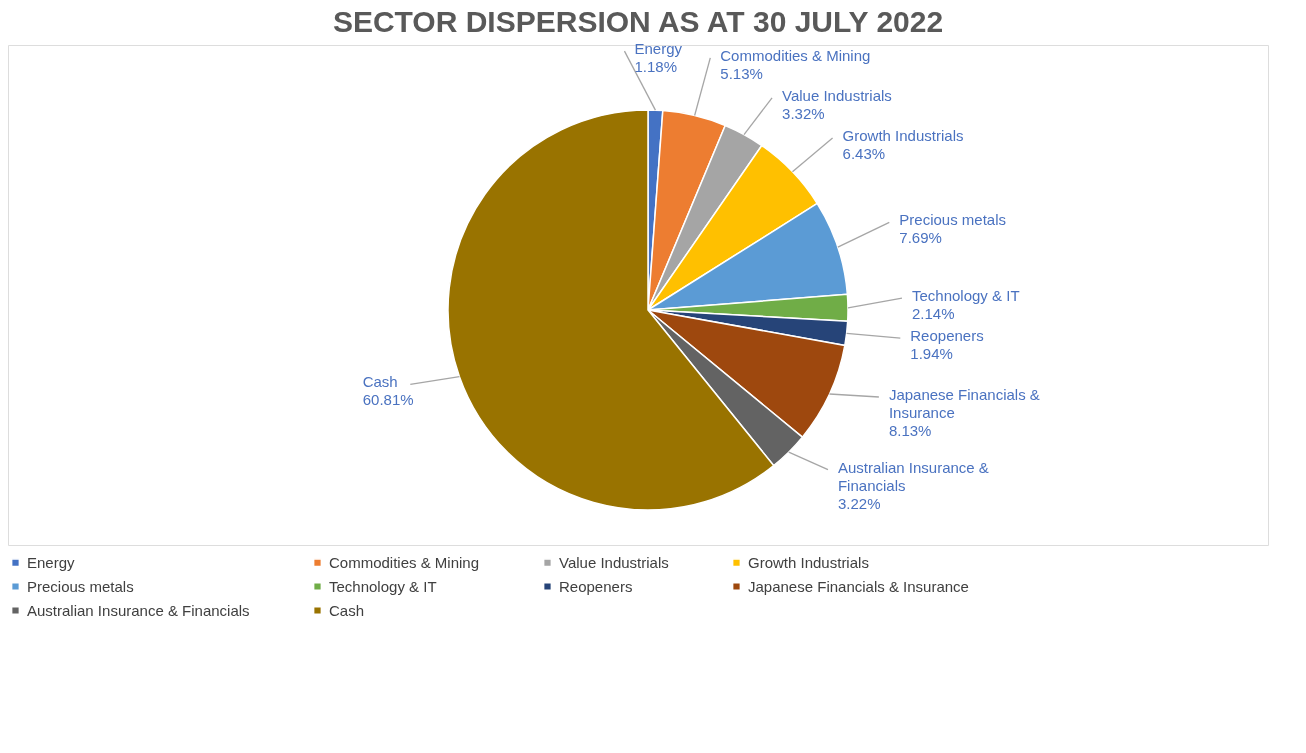  What do you see at coordinates (638, 22) in the screenshot?
I see `chart-title: SECTOR DISPERSION AS AT 30 JULY 2022` at bounding box center [638, 22].